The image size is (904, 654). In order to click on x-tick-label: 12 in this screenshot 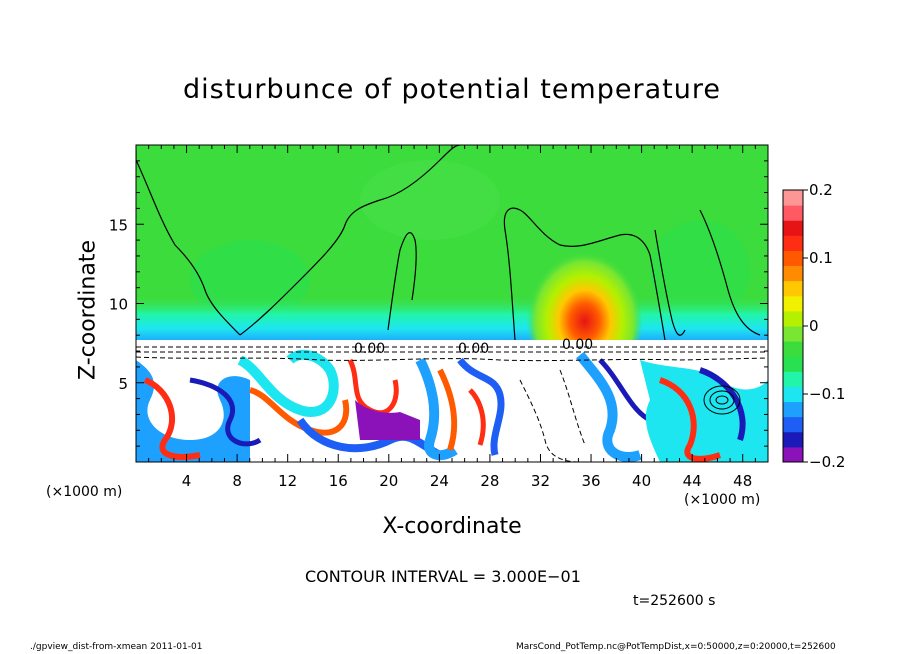, I will do `click(287, 481)`.